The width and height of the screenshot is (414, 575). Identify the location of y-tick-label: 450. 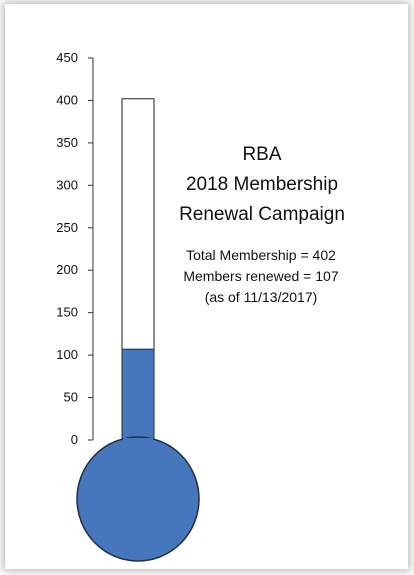
(67, 57).